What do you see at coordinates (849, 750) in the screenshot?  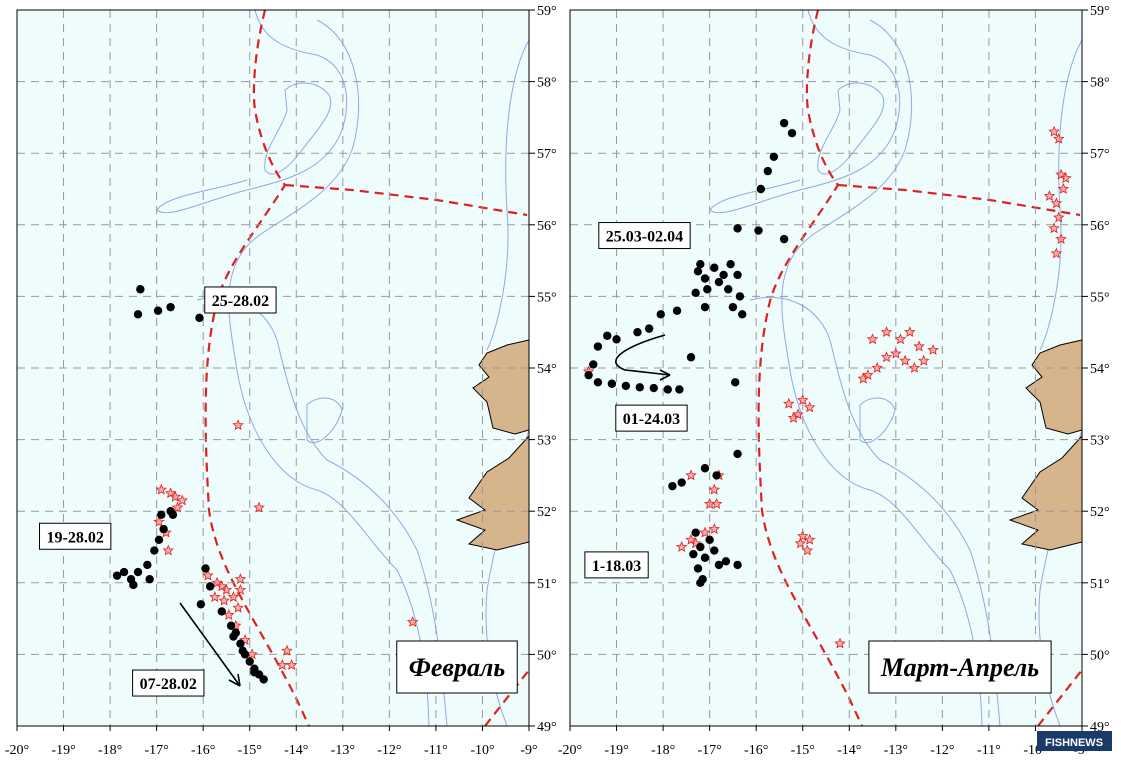 I see `lon-tick-label: -14°` at bounding box center [849, 750].